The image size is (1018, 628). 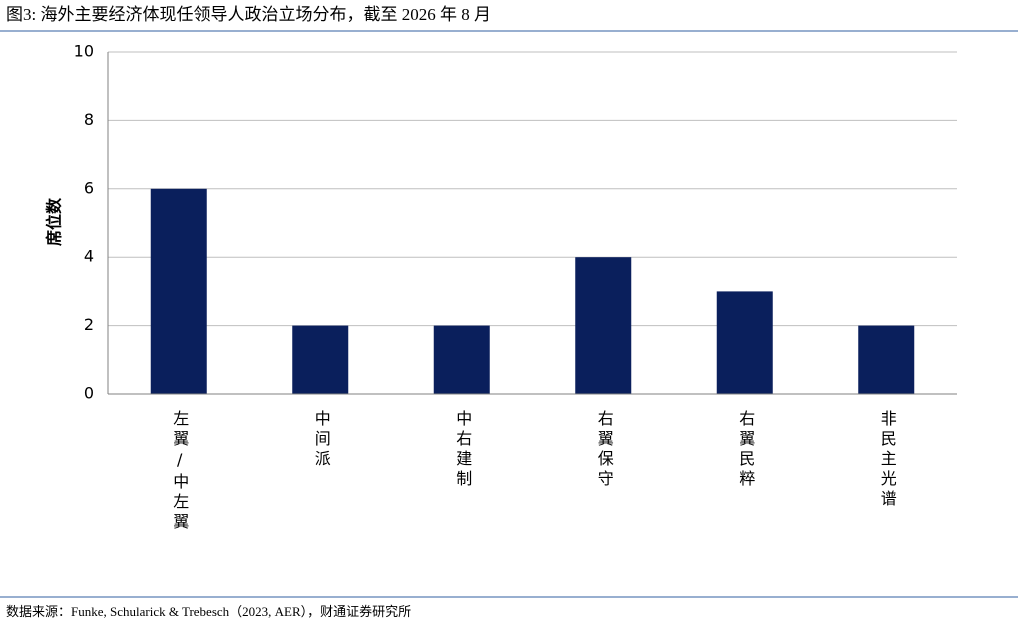 What do you see at coordinates (89, 187) in the screenshot?
I see `y-tick-label: 6` at bounding box center [89, 187].